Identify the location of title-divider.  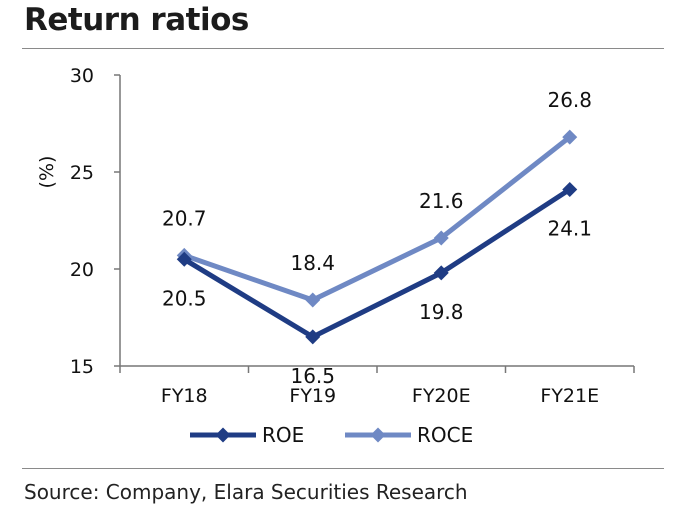
(343, 48).